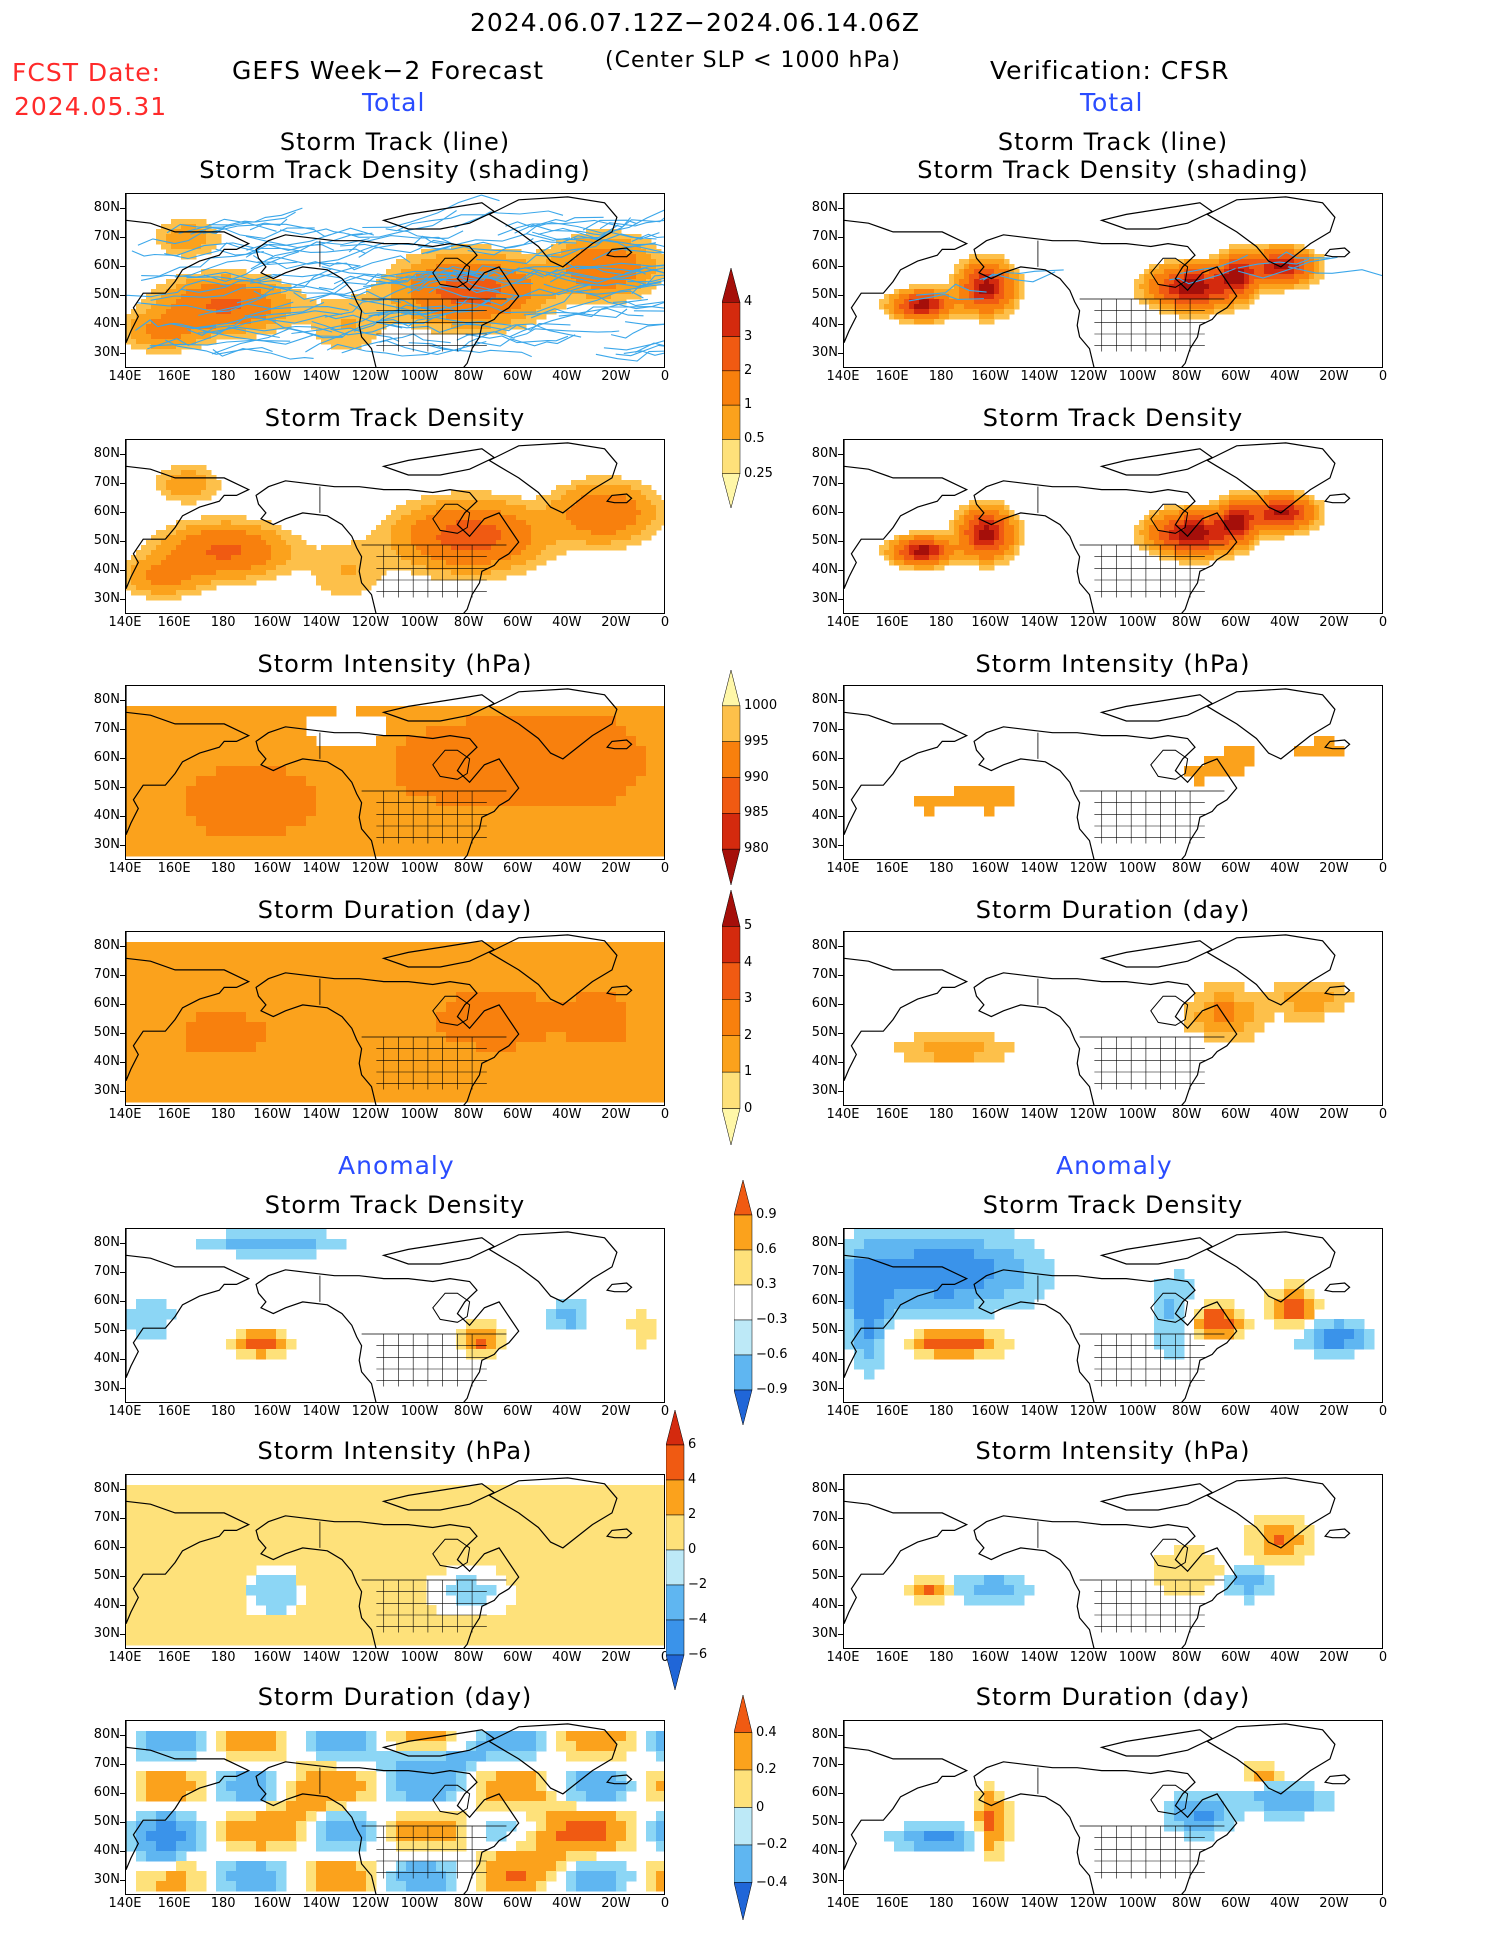 The height and width of the screenshot is (1940, 1487). Describe the element at coordinates (772, 1882) in the screenshot. I see `colorbar-label: −0.4` at that location.